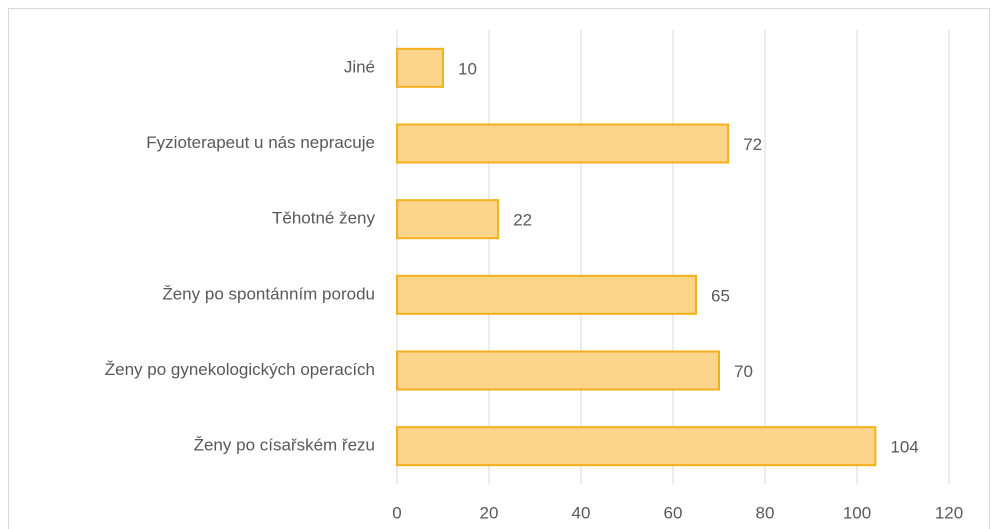  I want to click on y-tick-label: Ženy po císařském řezu, so click(284, 445).